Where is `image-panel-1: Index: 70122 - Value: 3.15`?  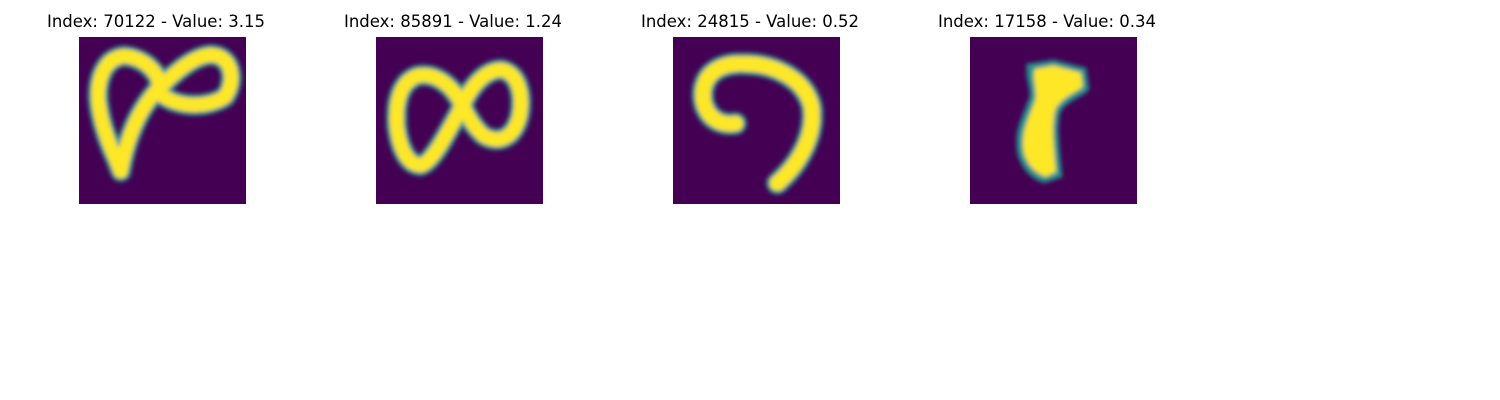 image-panel-1: Index: 70122 - Value: 3.15 is located at coordinates (156, 110).